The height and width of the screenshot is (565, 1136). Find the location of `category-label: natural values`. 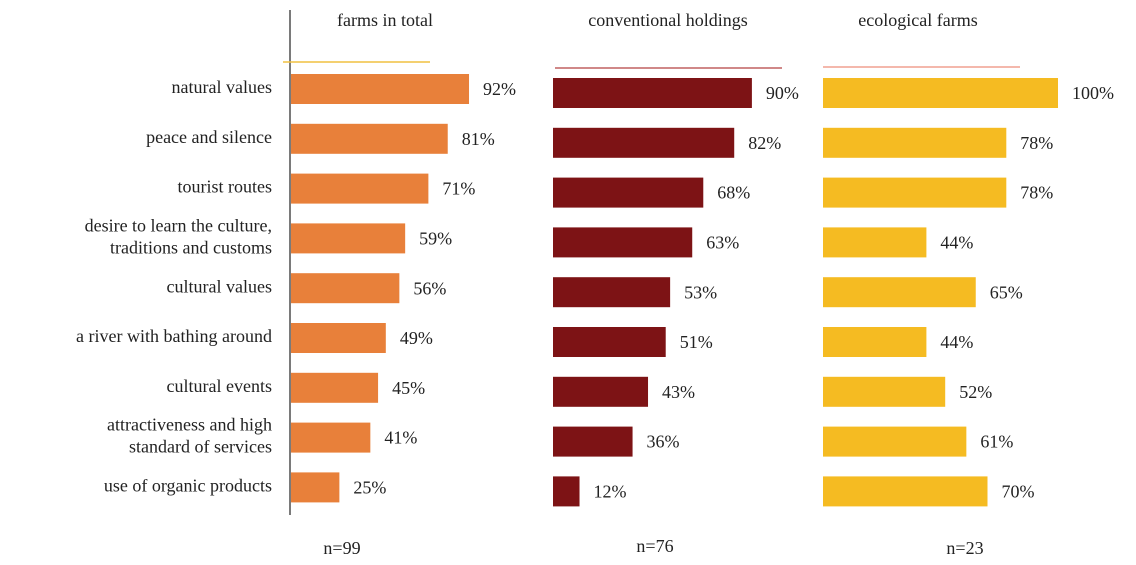

category-label: natural values is located at coordinates (222, 87).